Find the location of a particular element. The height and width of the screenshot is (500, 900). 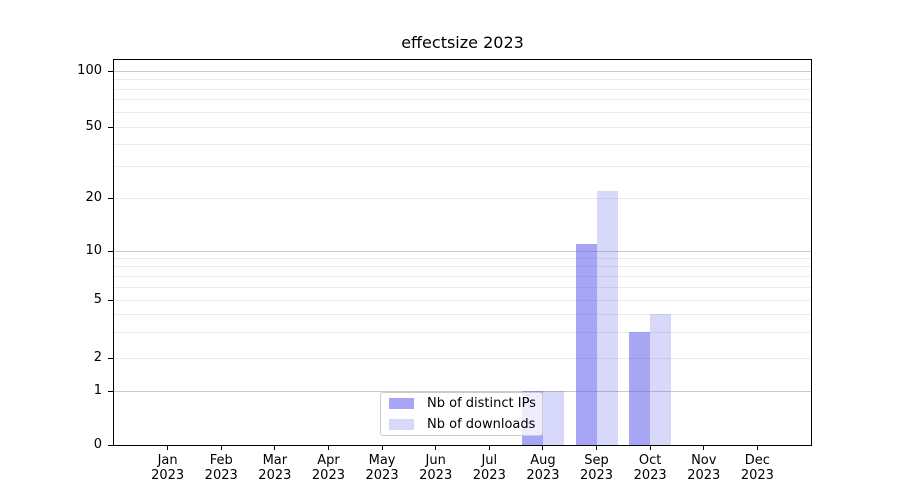

y-axis-tick-label: 2 is located at coordinates (97, 357).